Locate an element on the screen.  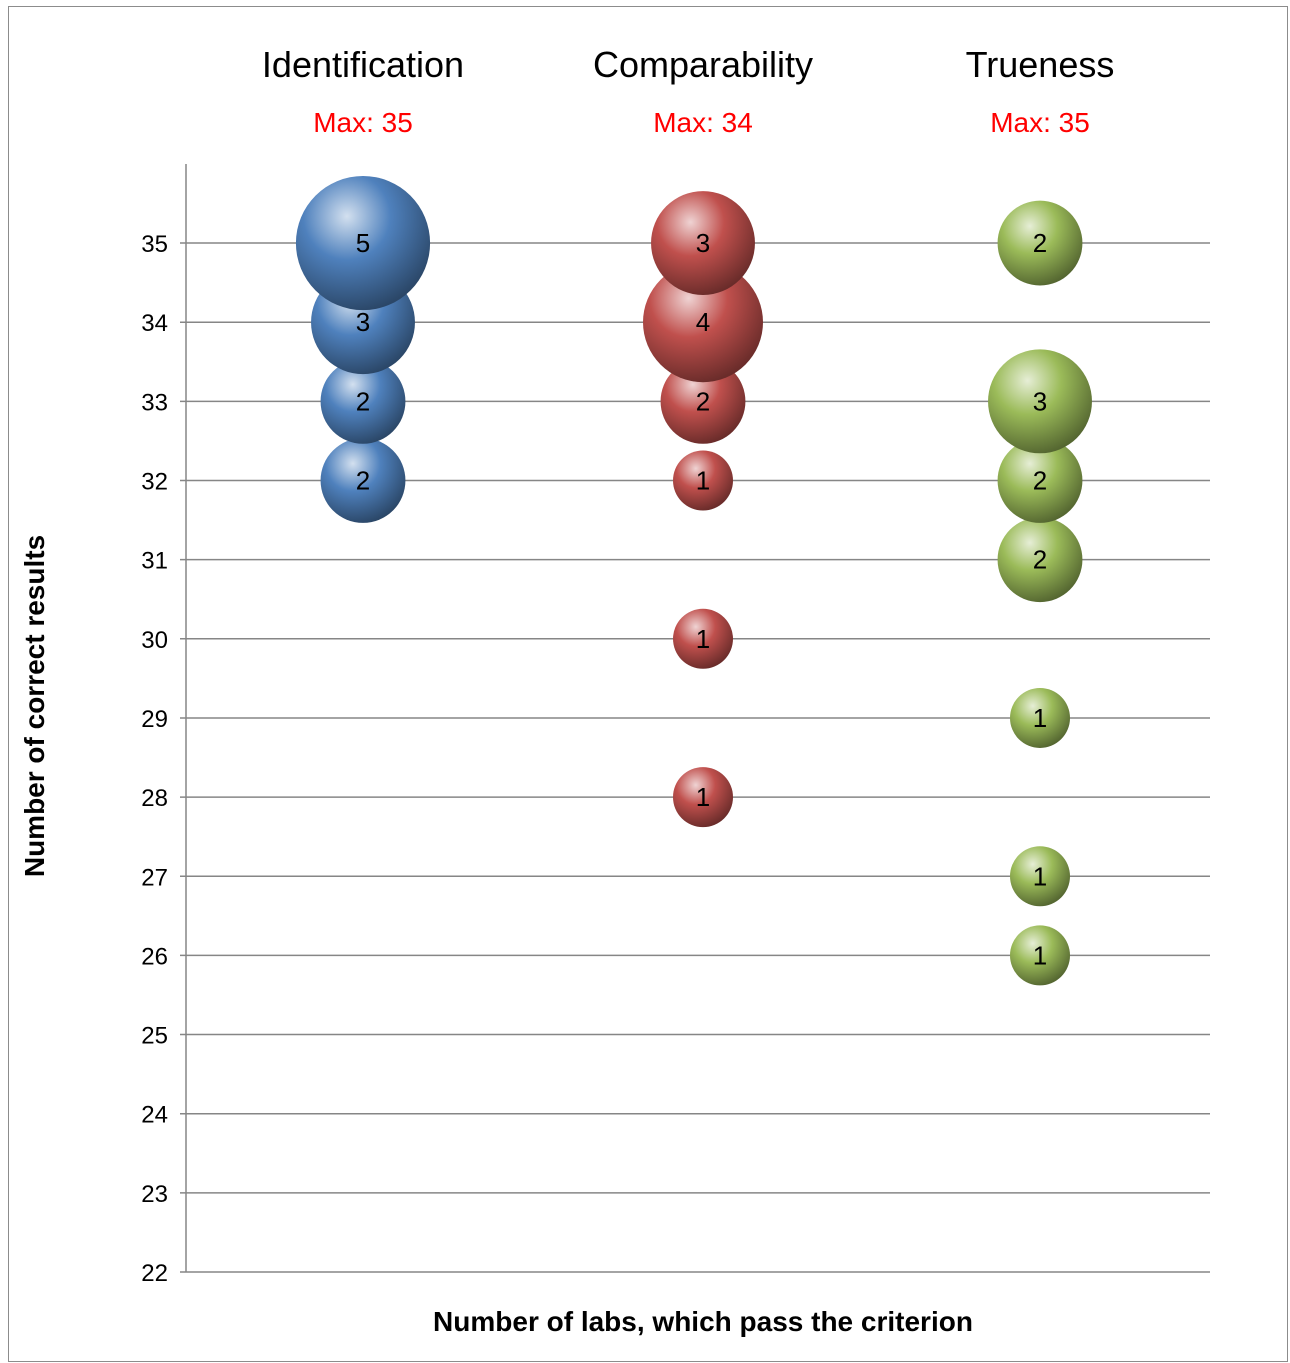
y-axis-title: Number of correct results is located at coordinates (34, 706).